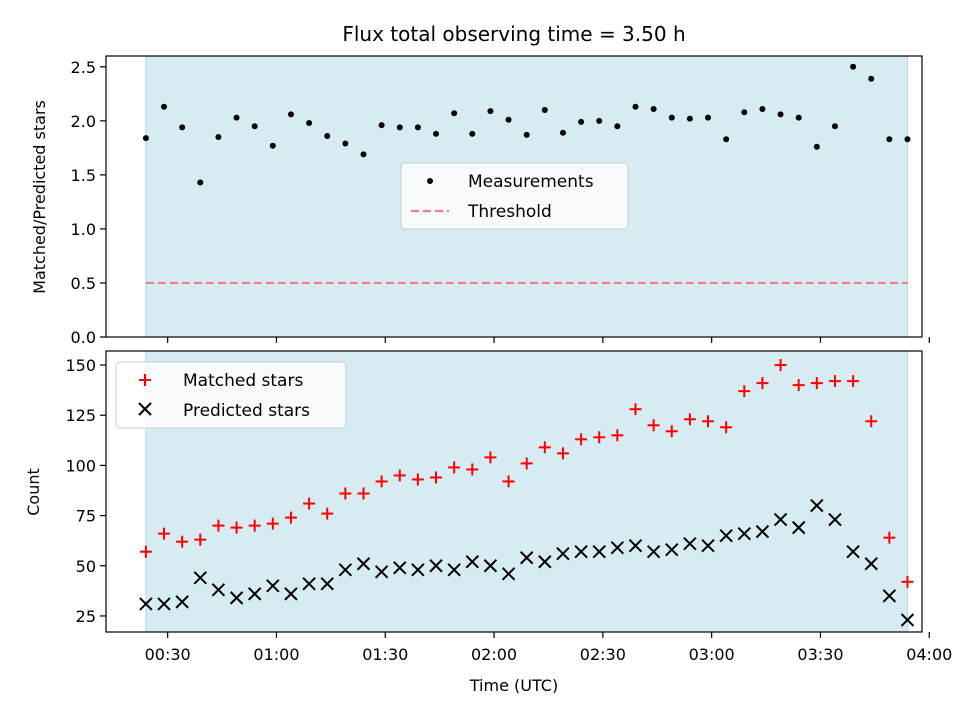 Image resolution: width=960 pixels, height=720 pixels. Describe the element at coordinates (385, 654) in the screenshot. I see `x-tick-label: 01:30` at that location.